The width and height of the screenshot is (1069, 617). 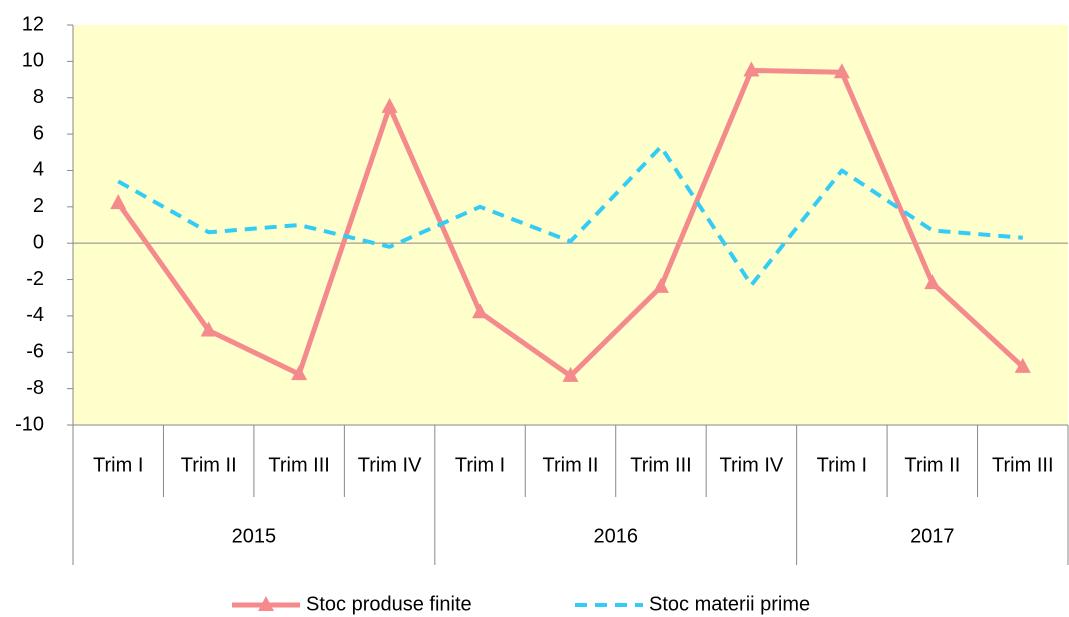 I want to click on legend-label: Stoc materii prime, so click(x=729, y=604).